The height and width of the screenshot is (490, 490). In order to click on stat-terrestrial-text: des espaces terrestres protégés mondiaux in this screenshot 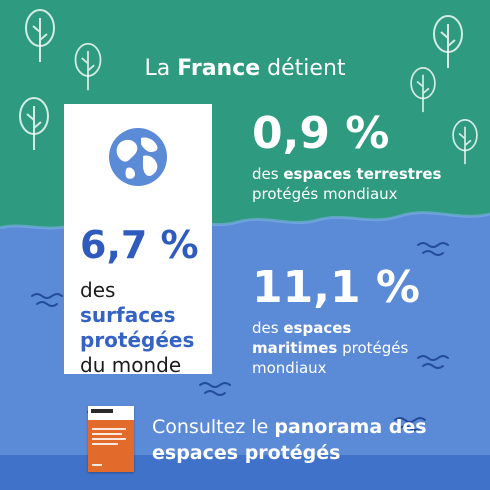, I will do `click(364, 184)`.